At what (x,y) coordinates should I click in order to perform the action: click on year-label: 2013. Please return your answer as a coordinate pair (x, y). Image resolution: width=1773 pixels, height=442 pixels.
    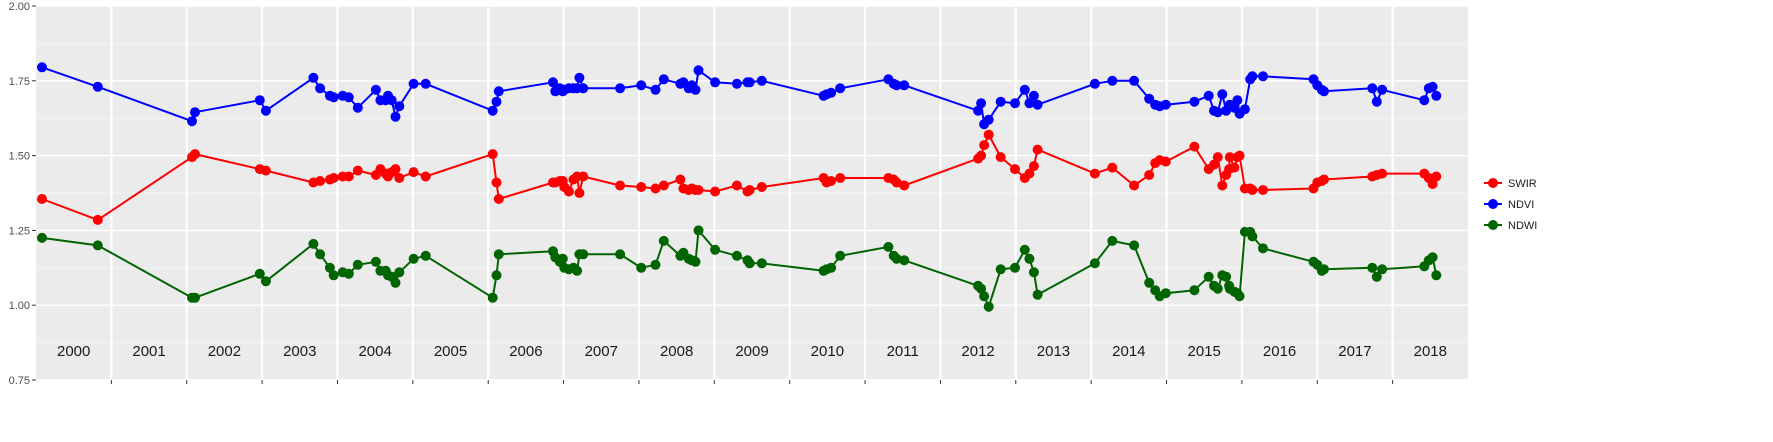
    Looking at the image, I should click on (1053, 351).